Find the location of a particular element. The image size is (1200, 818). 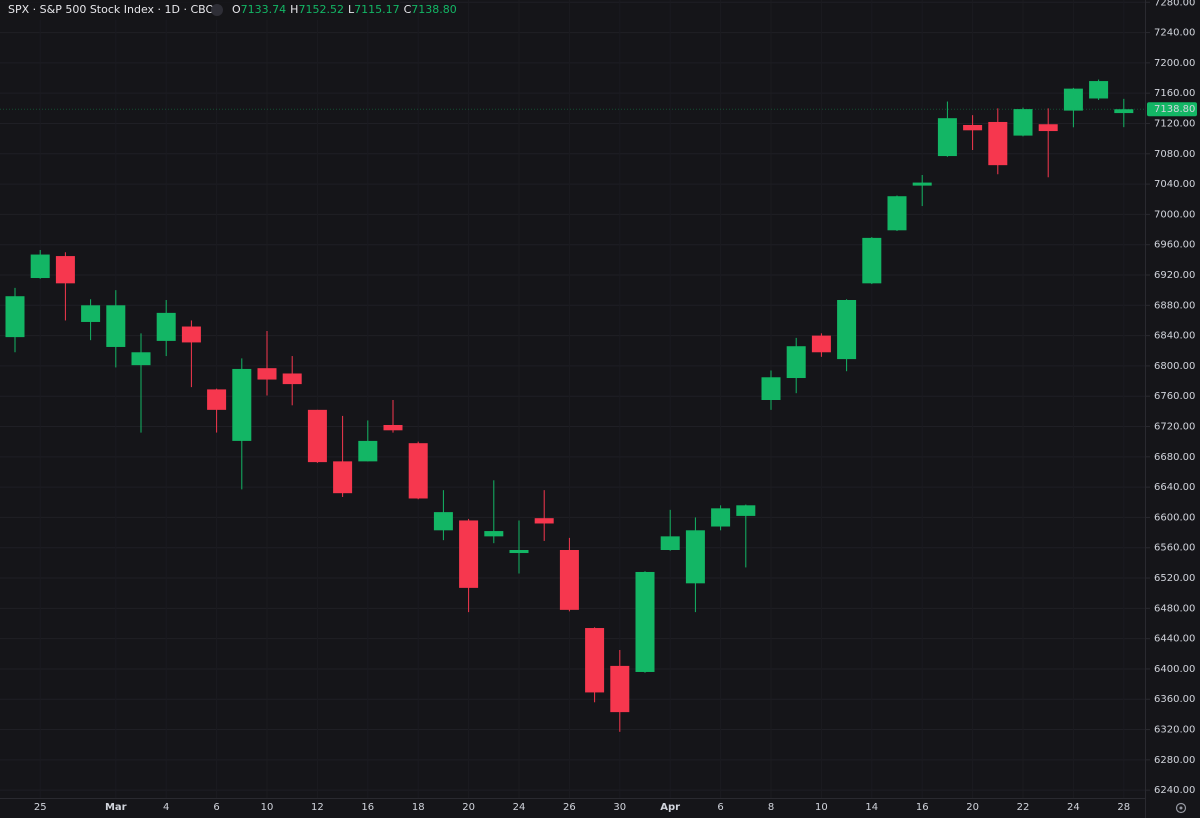

y-tick-label: 6680.00 is located at coordinates (1174, 457).